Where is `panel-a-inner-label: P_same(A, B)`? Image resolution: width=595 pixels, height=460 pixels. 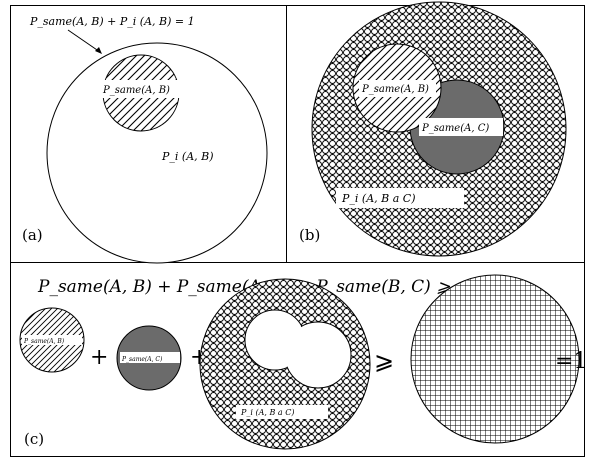 panel-a-inner-label: P_same(A, B) is located at coordinates (136, 90).